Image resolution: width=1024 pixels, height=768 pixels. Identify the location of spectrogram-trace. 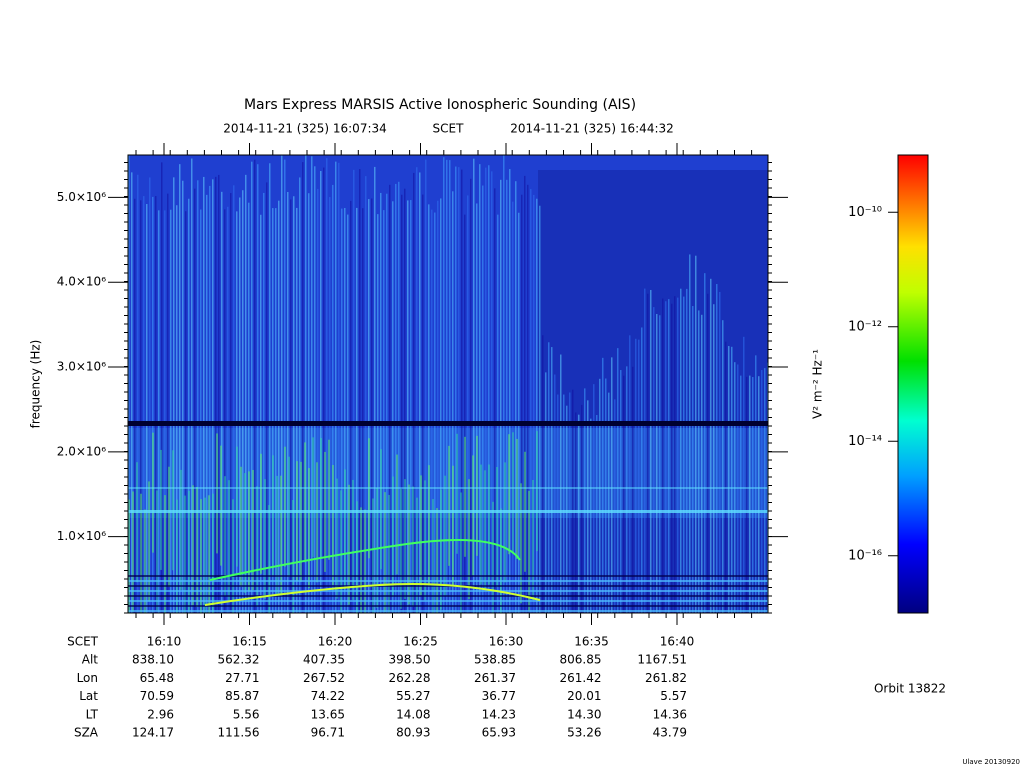
(372, 594).